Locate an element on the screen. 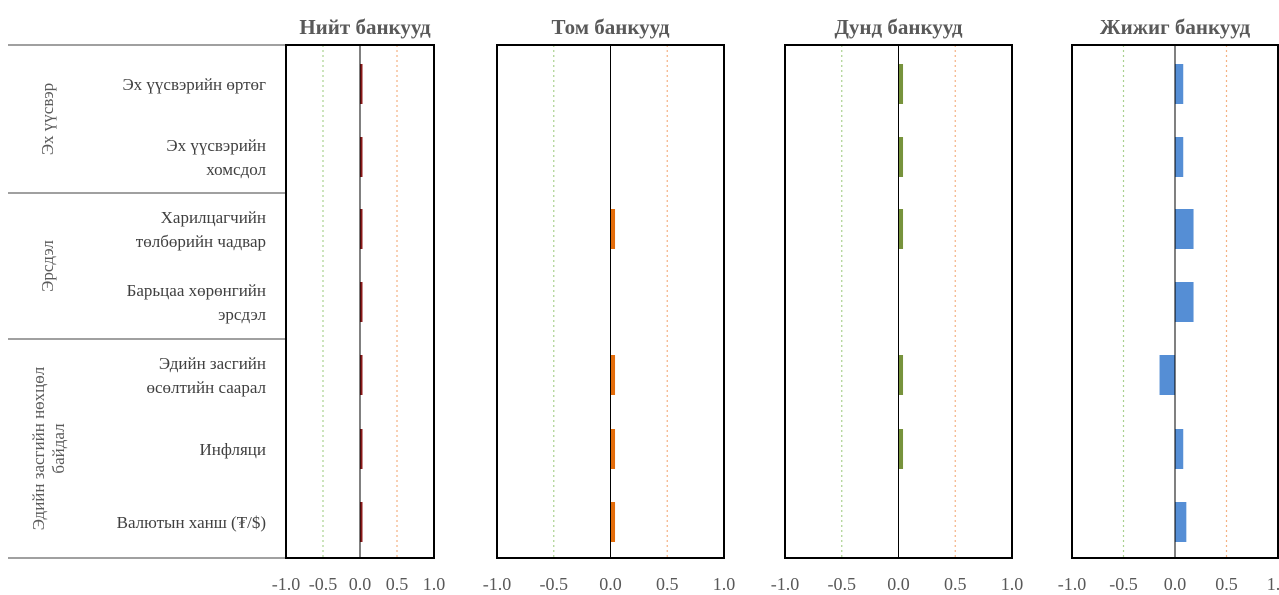 The height and width of the screenshot is (595, 1279). panel-title: Нийт банкууд is located at coordinates (365, 27).